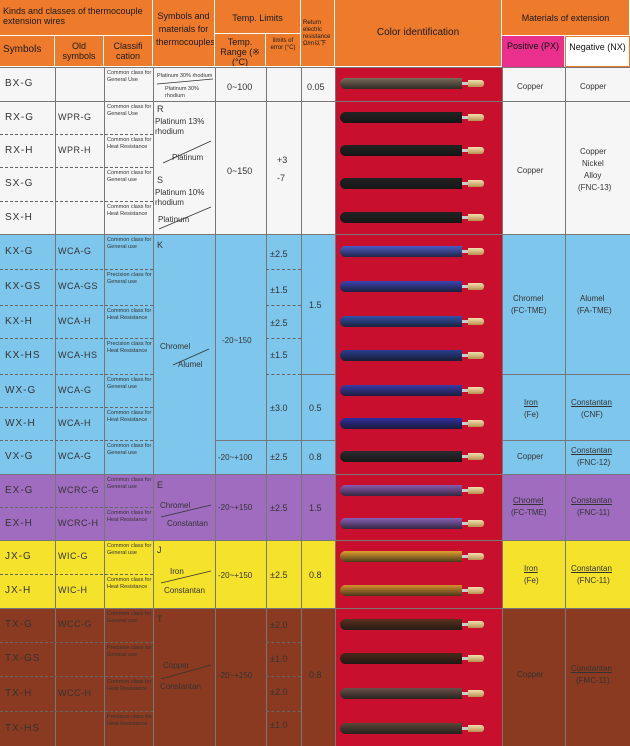 The width and height of the screenshot is (630, 746). What do you see at coordinates (129, 549) in the screenshot?
I see `row-class: Common class for General use` at bounding box center [129, 549].